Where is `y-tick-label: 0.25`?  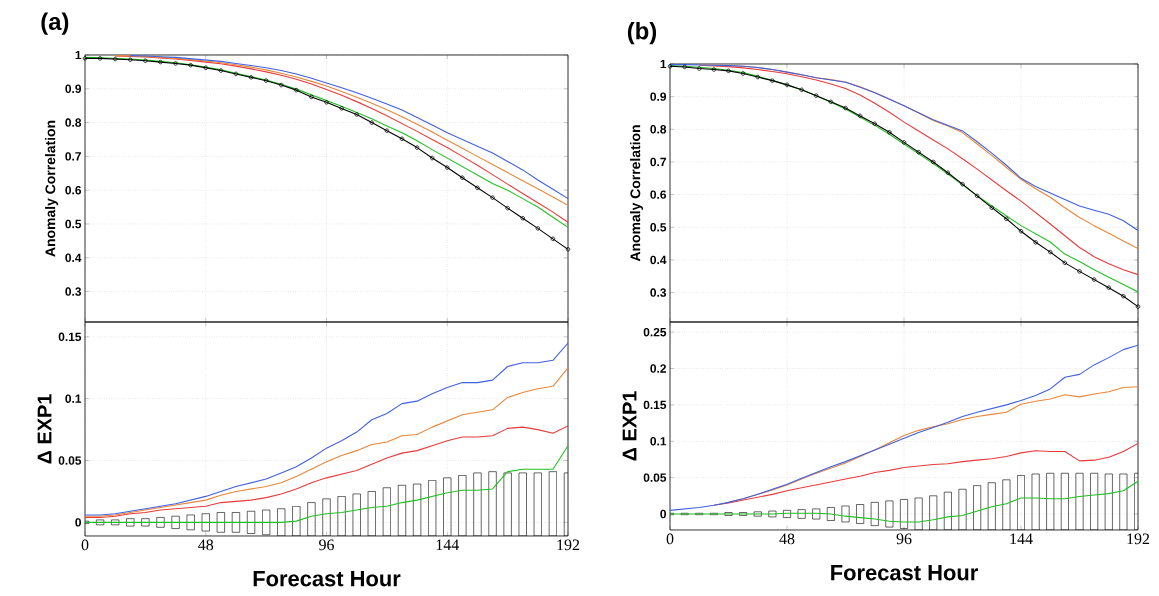 y-tick-label: 0.25 is located at coordinates (655, 332).